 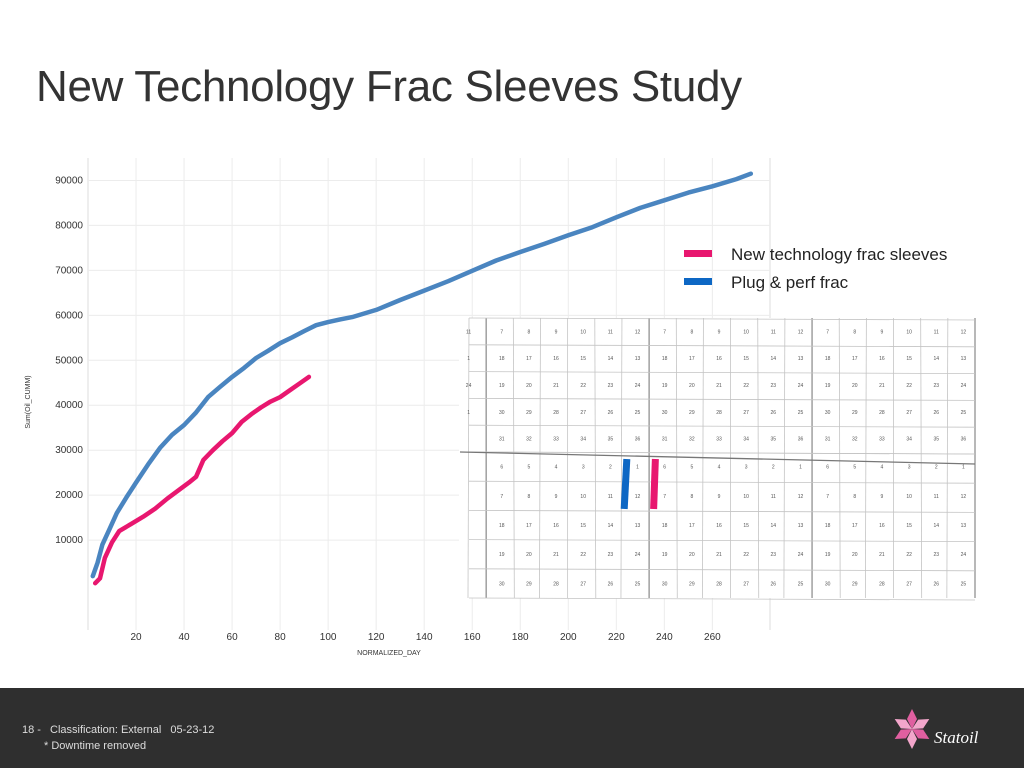 I want to click on map-section-number: 5, so click(x=854, y=468).